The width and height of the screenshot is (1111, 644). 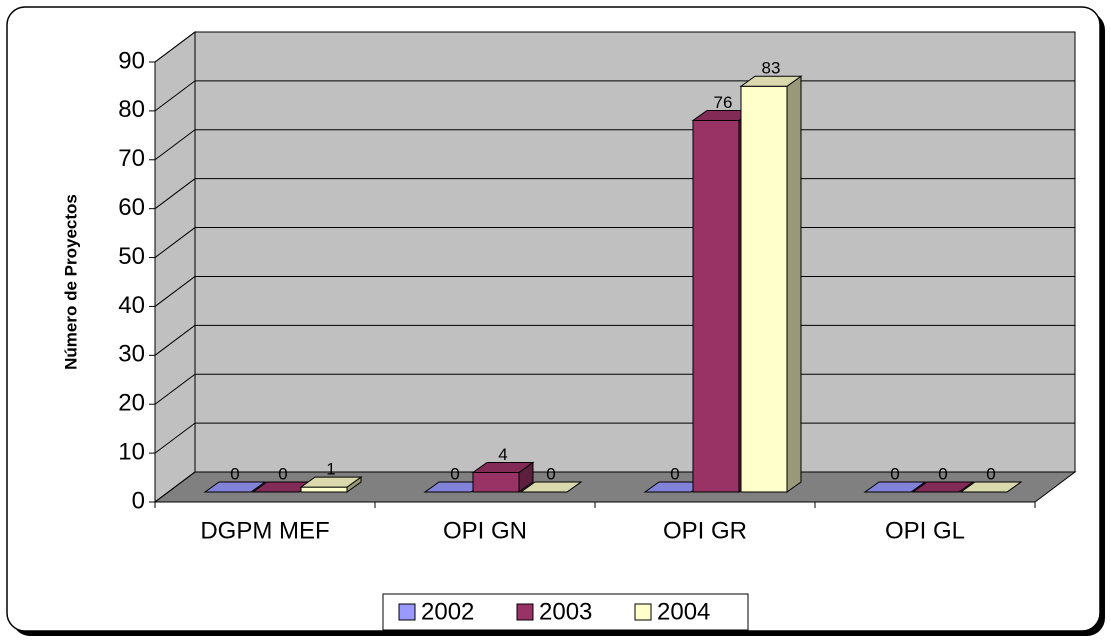 What do you see at coordinates (925, 530) in the screenshot?
I see `x-tick-label: OPI GL` at bounding box center [925, 530].